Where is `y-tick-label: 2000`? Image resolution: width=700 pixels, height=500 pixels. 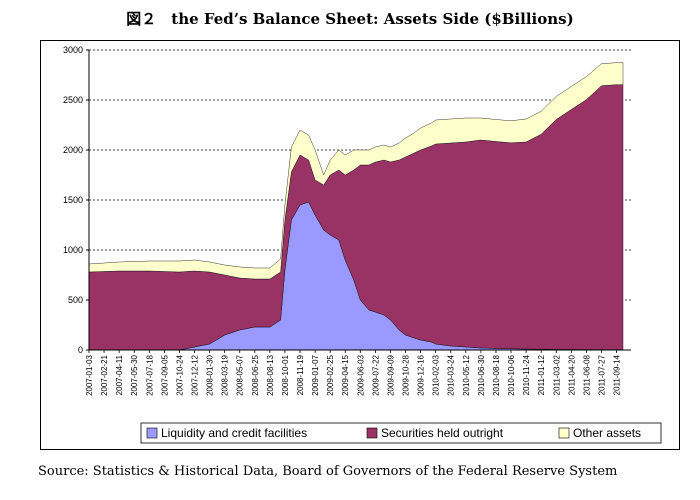 y-tick-label: 2000 is located at coordinates (73, 150).